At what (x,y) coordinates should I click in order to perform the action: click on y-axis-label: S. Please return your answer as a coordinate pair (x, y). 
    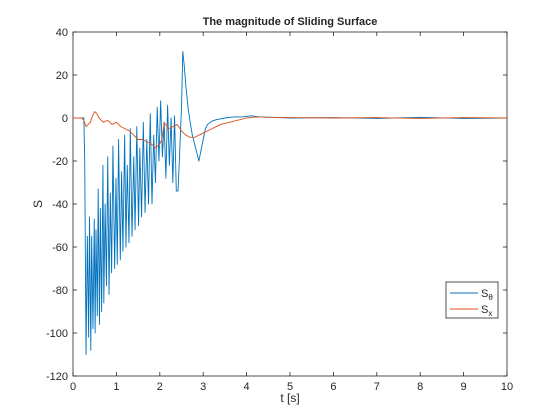
    Looking at the image, I should click on (38, 204).